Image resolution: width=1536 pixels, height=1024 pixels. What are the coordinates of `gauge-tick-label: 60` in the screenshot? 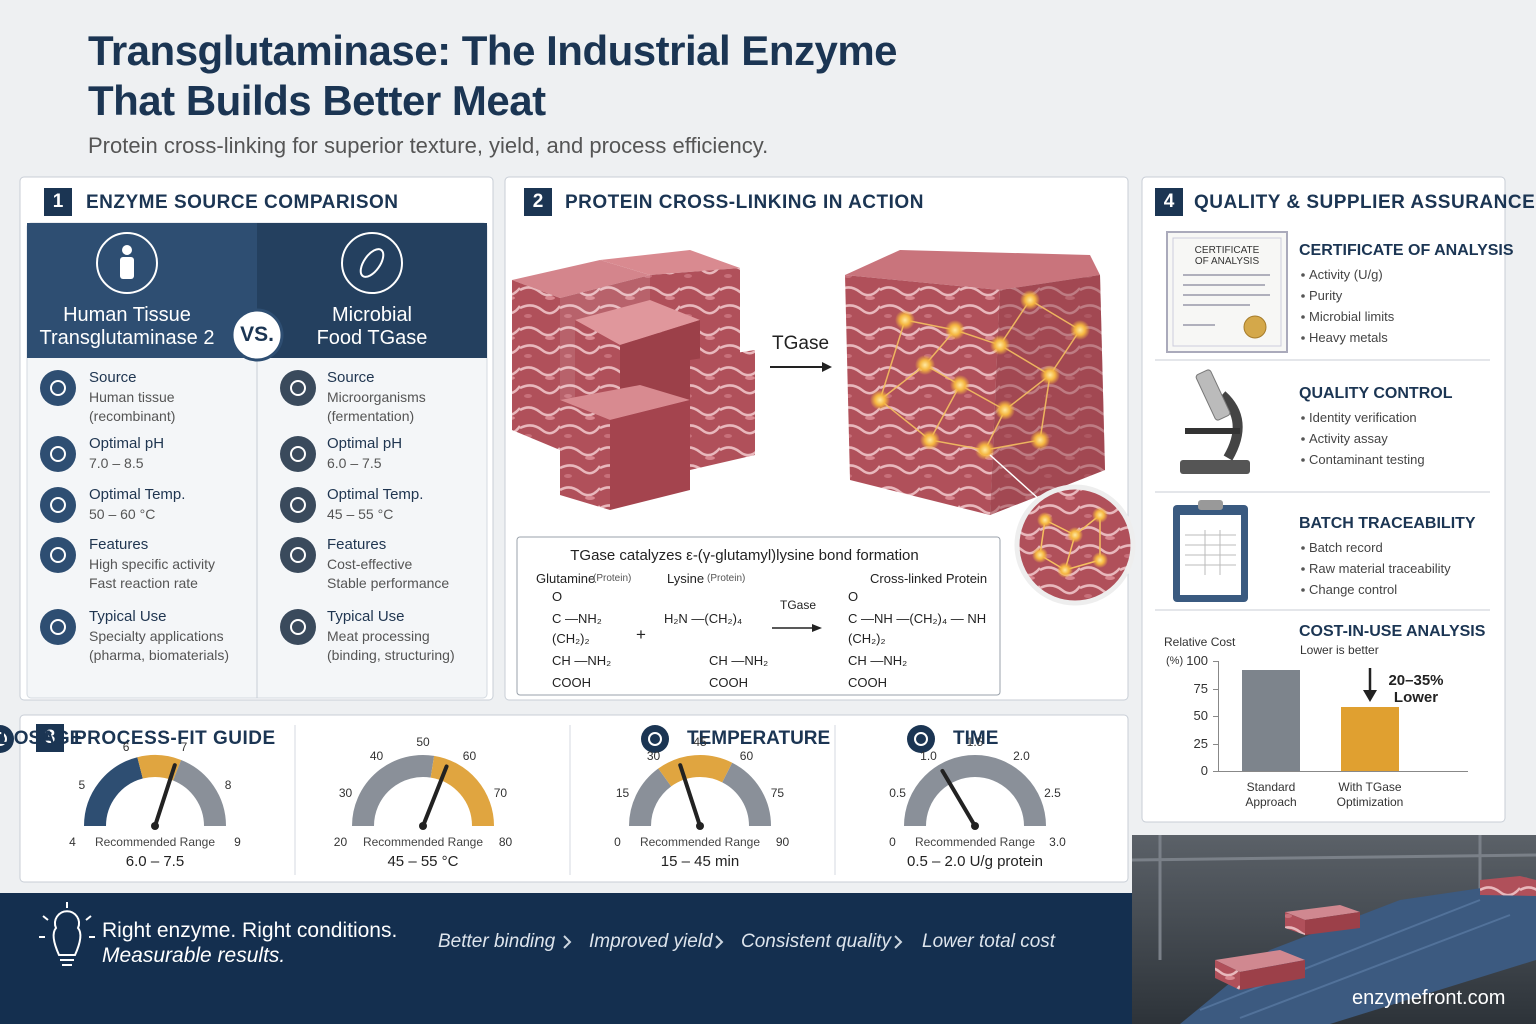 It's located at (469, 756).